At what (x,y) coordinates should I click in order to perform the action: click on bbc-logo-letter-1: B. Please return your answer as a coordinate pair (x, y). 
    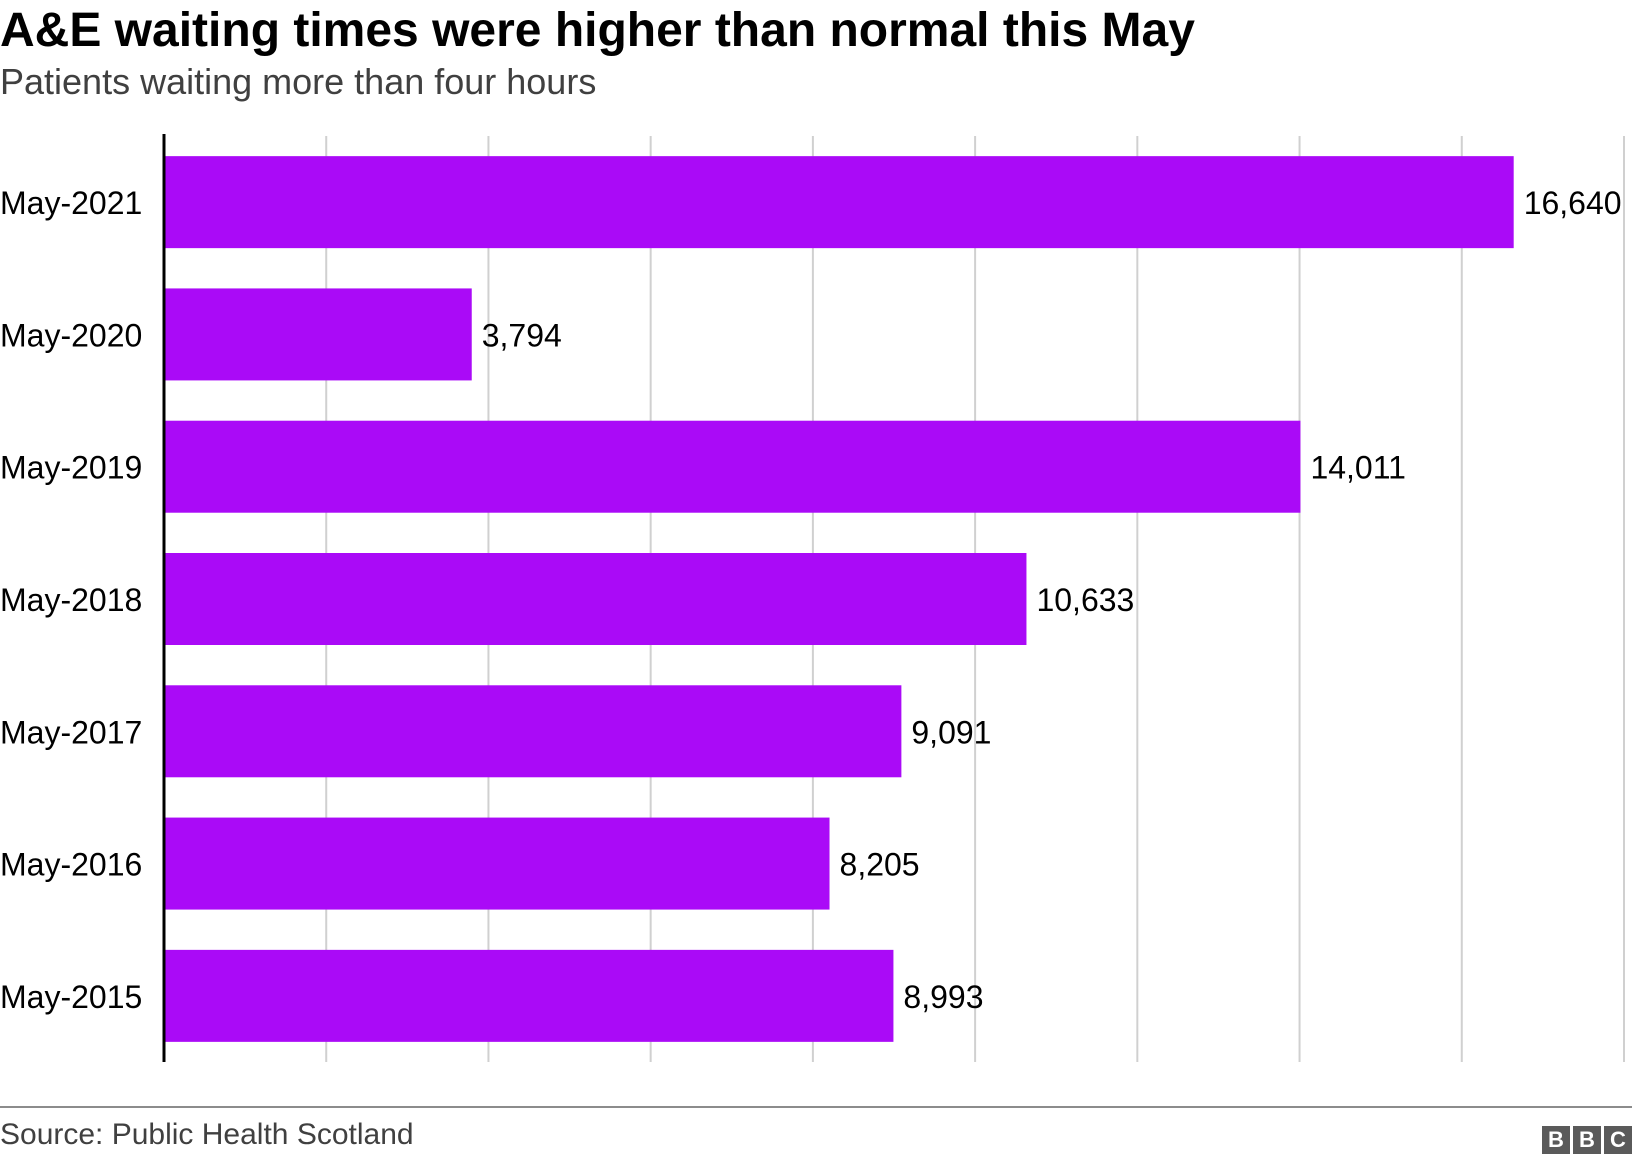
    Looking at the image, I should click on (1556, 1140).